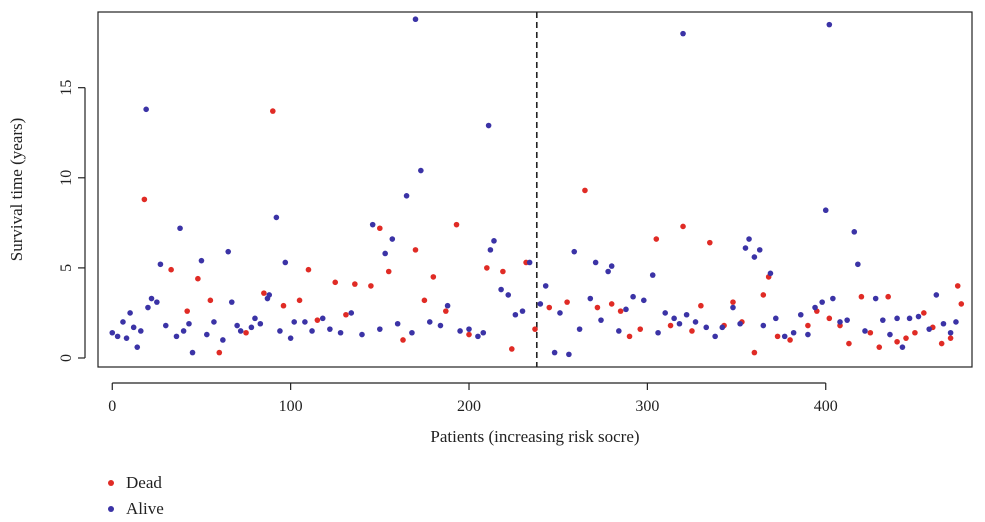 The image size is (985, 522). What do you see at coordinates (145, 508) in the screenshot?
I see `legend-label-alive: Alive` at bounding box center [145, 508].